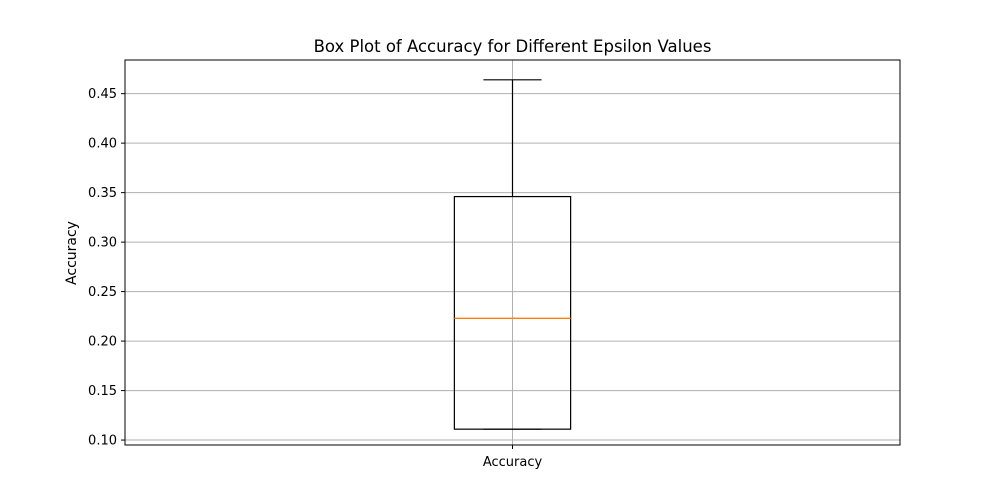 The image size is (1000, 500). I want to click on y-tick-label: 0.40, so click(102, 144).